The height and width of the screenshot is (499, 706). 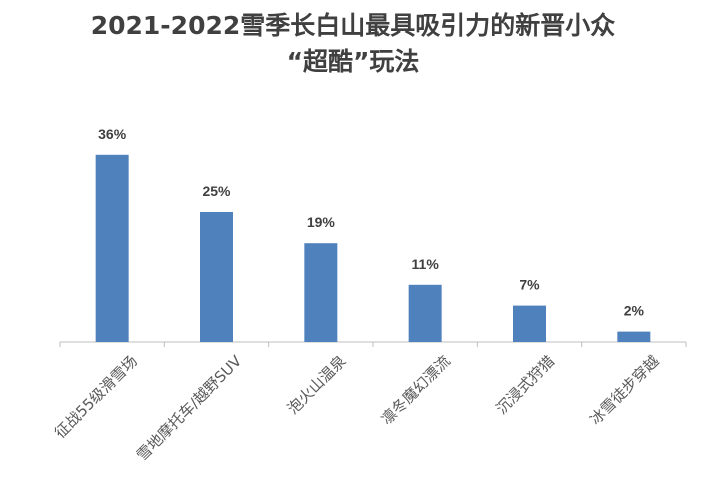 I want to click on chart-title-line-1: 2021-2022雪季长白山最具吸引力的新晋小众, so click(x=353, y=25).